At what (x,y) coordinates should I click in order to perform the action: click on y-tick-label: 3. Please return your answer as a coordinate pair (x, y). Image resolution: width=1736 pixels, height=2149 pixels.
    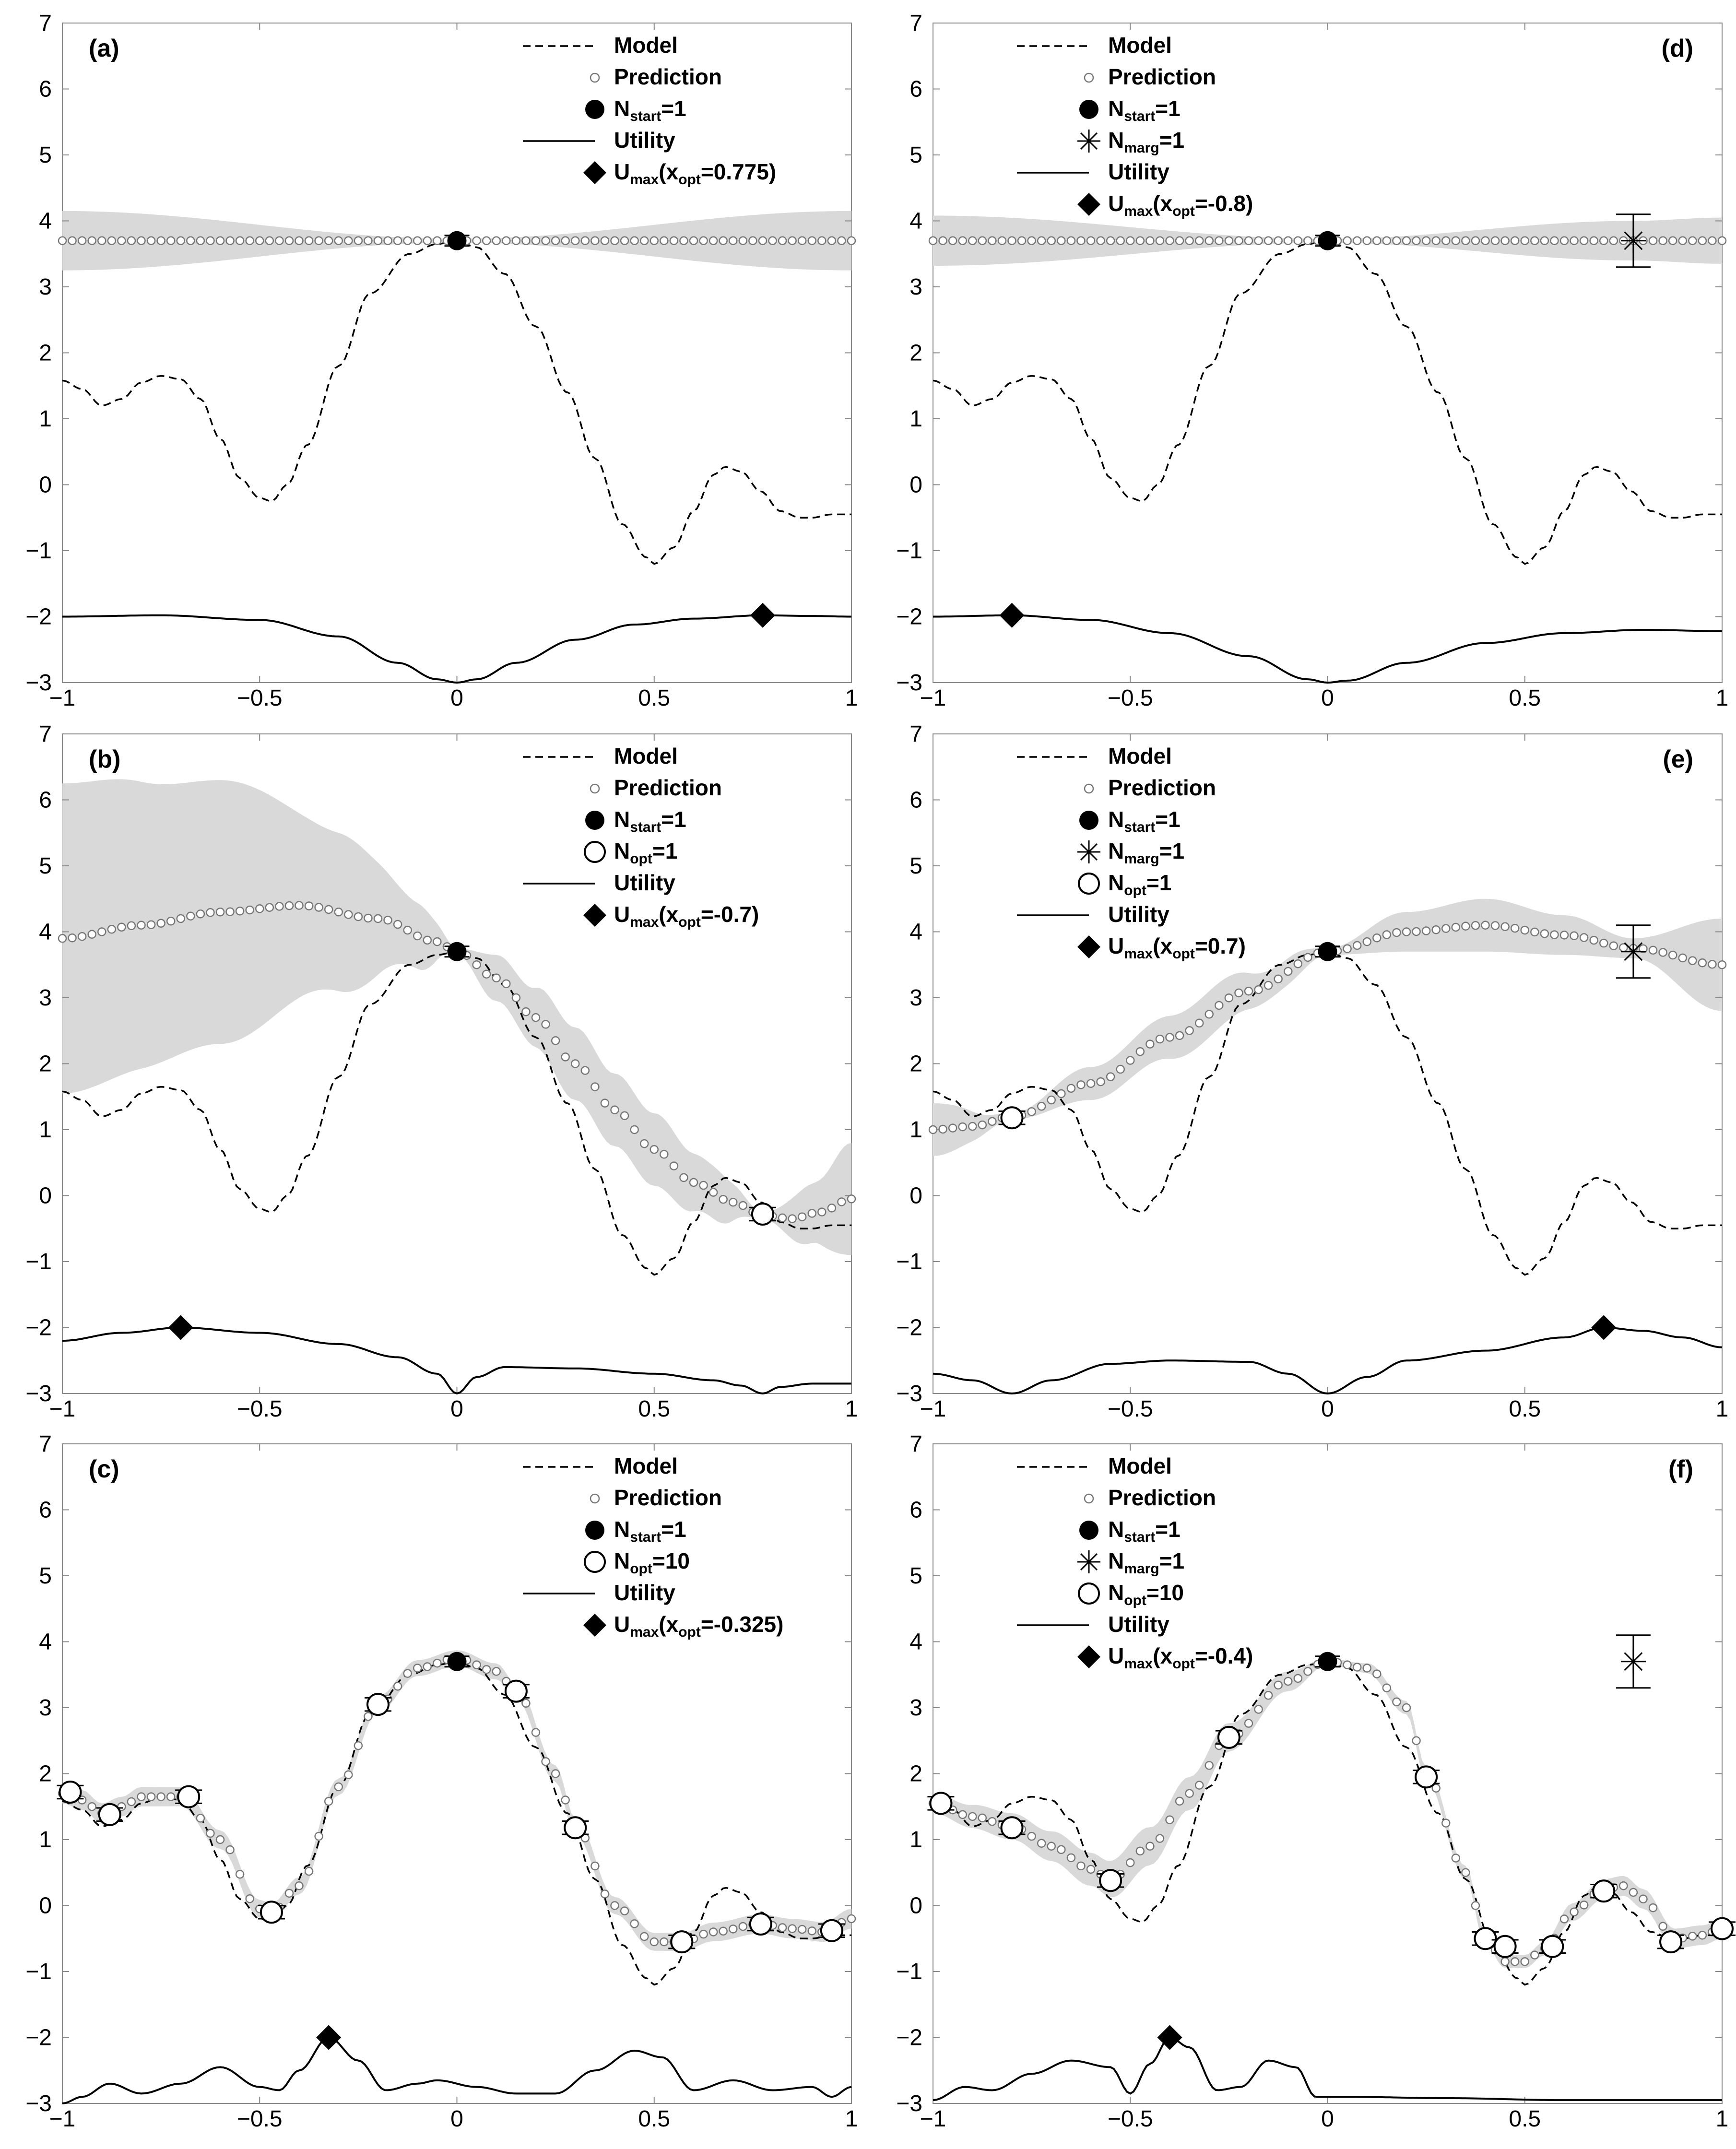
    Looking at the image, I should click on (45, 287).